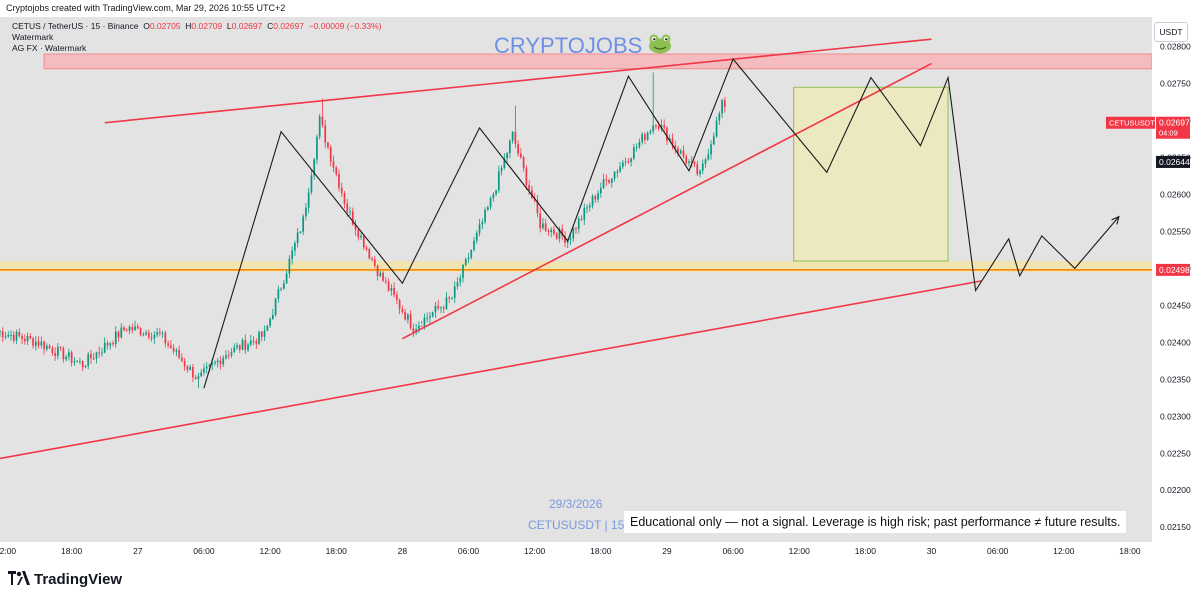  What do you see at coordinates (165, 26) in the screenshot?
I see `ohlc-open: 0.02705` at bounding box center [165, 26].